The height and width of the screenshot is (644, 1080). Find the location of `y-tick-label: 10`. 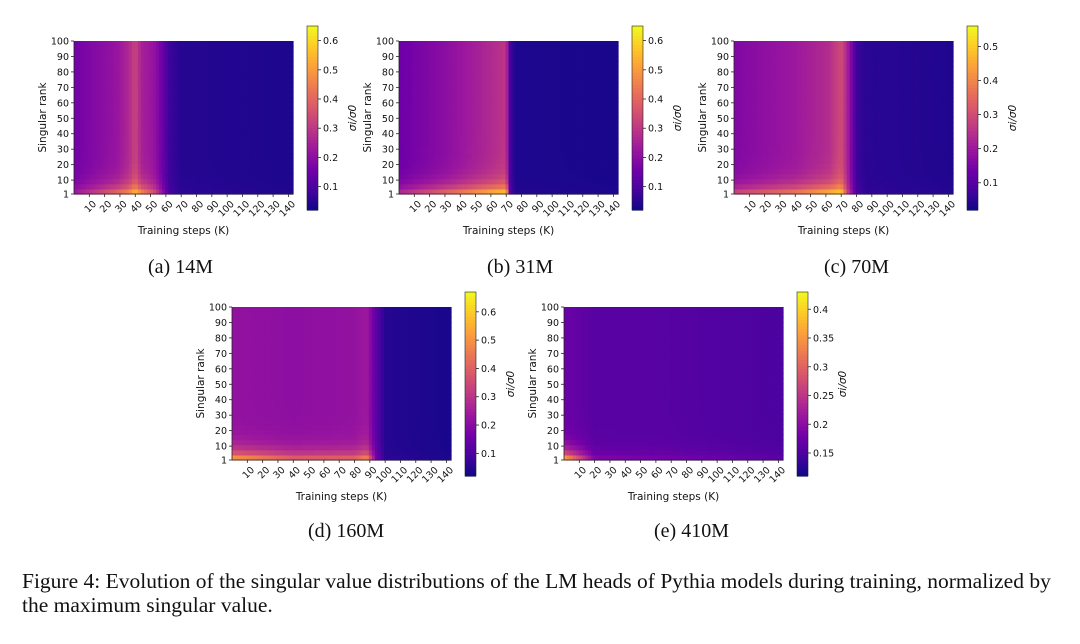

y-tick-label: 10 is located at coordinates (388, 181).